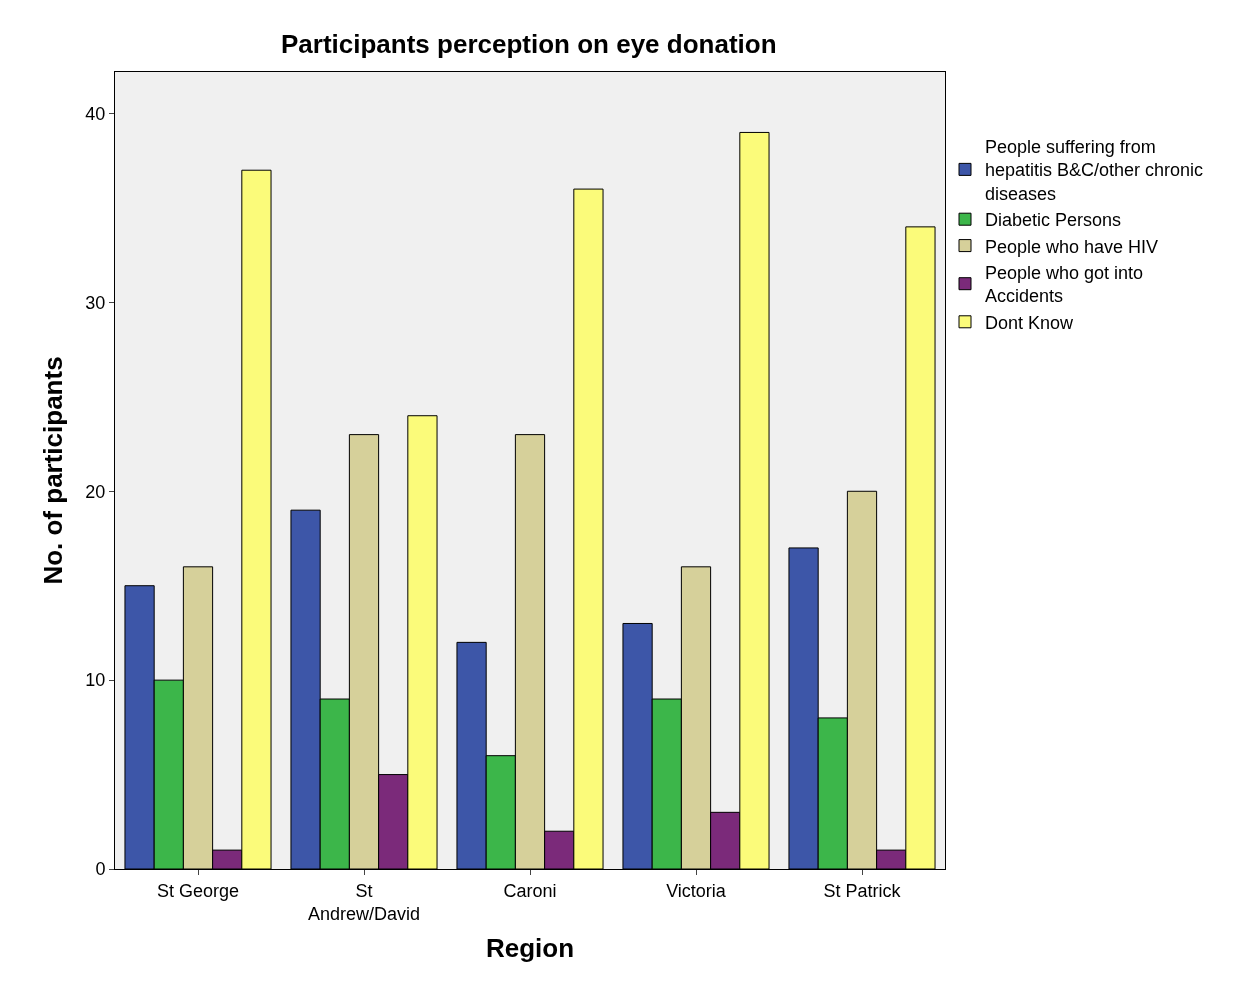 The width and height of the screenshot is (1259, 1004). Describe the element at coordinates (95, 680) in the screenshot. I see `y-tick-label: 10` at that location.